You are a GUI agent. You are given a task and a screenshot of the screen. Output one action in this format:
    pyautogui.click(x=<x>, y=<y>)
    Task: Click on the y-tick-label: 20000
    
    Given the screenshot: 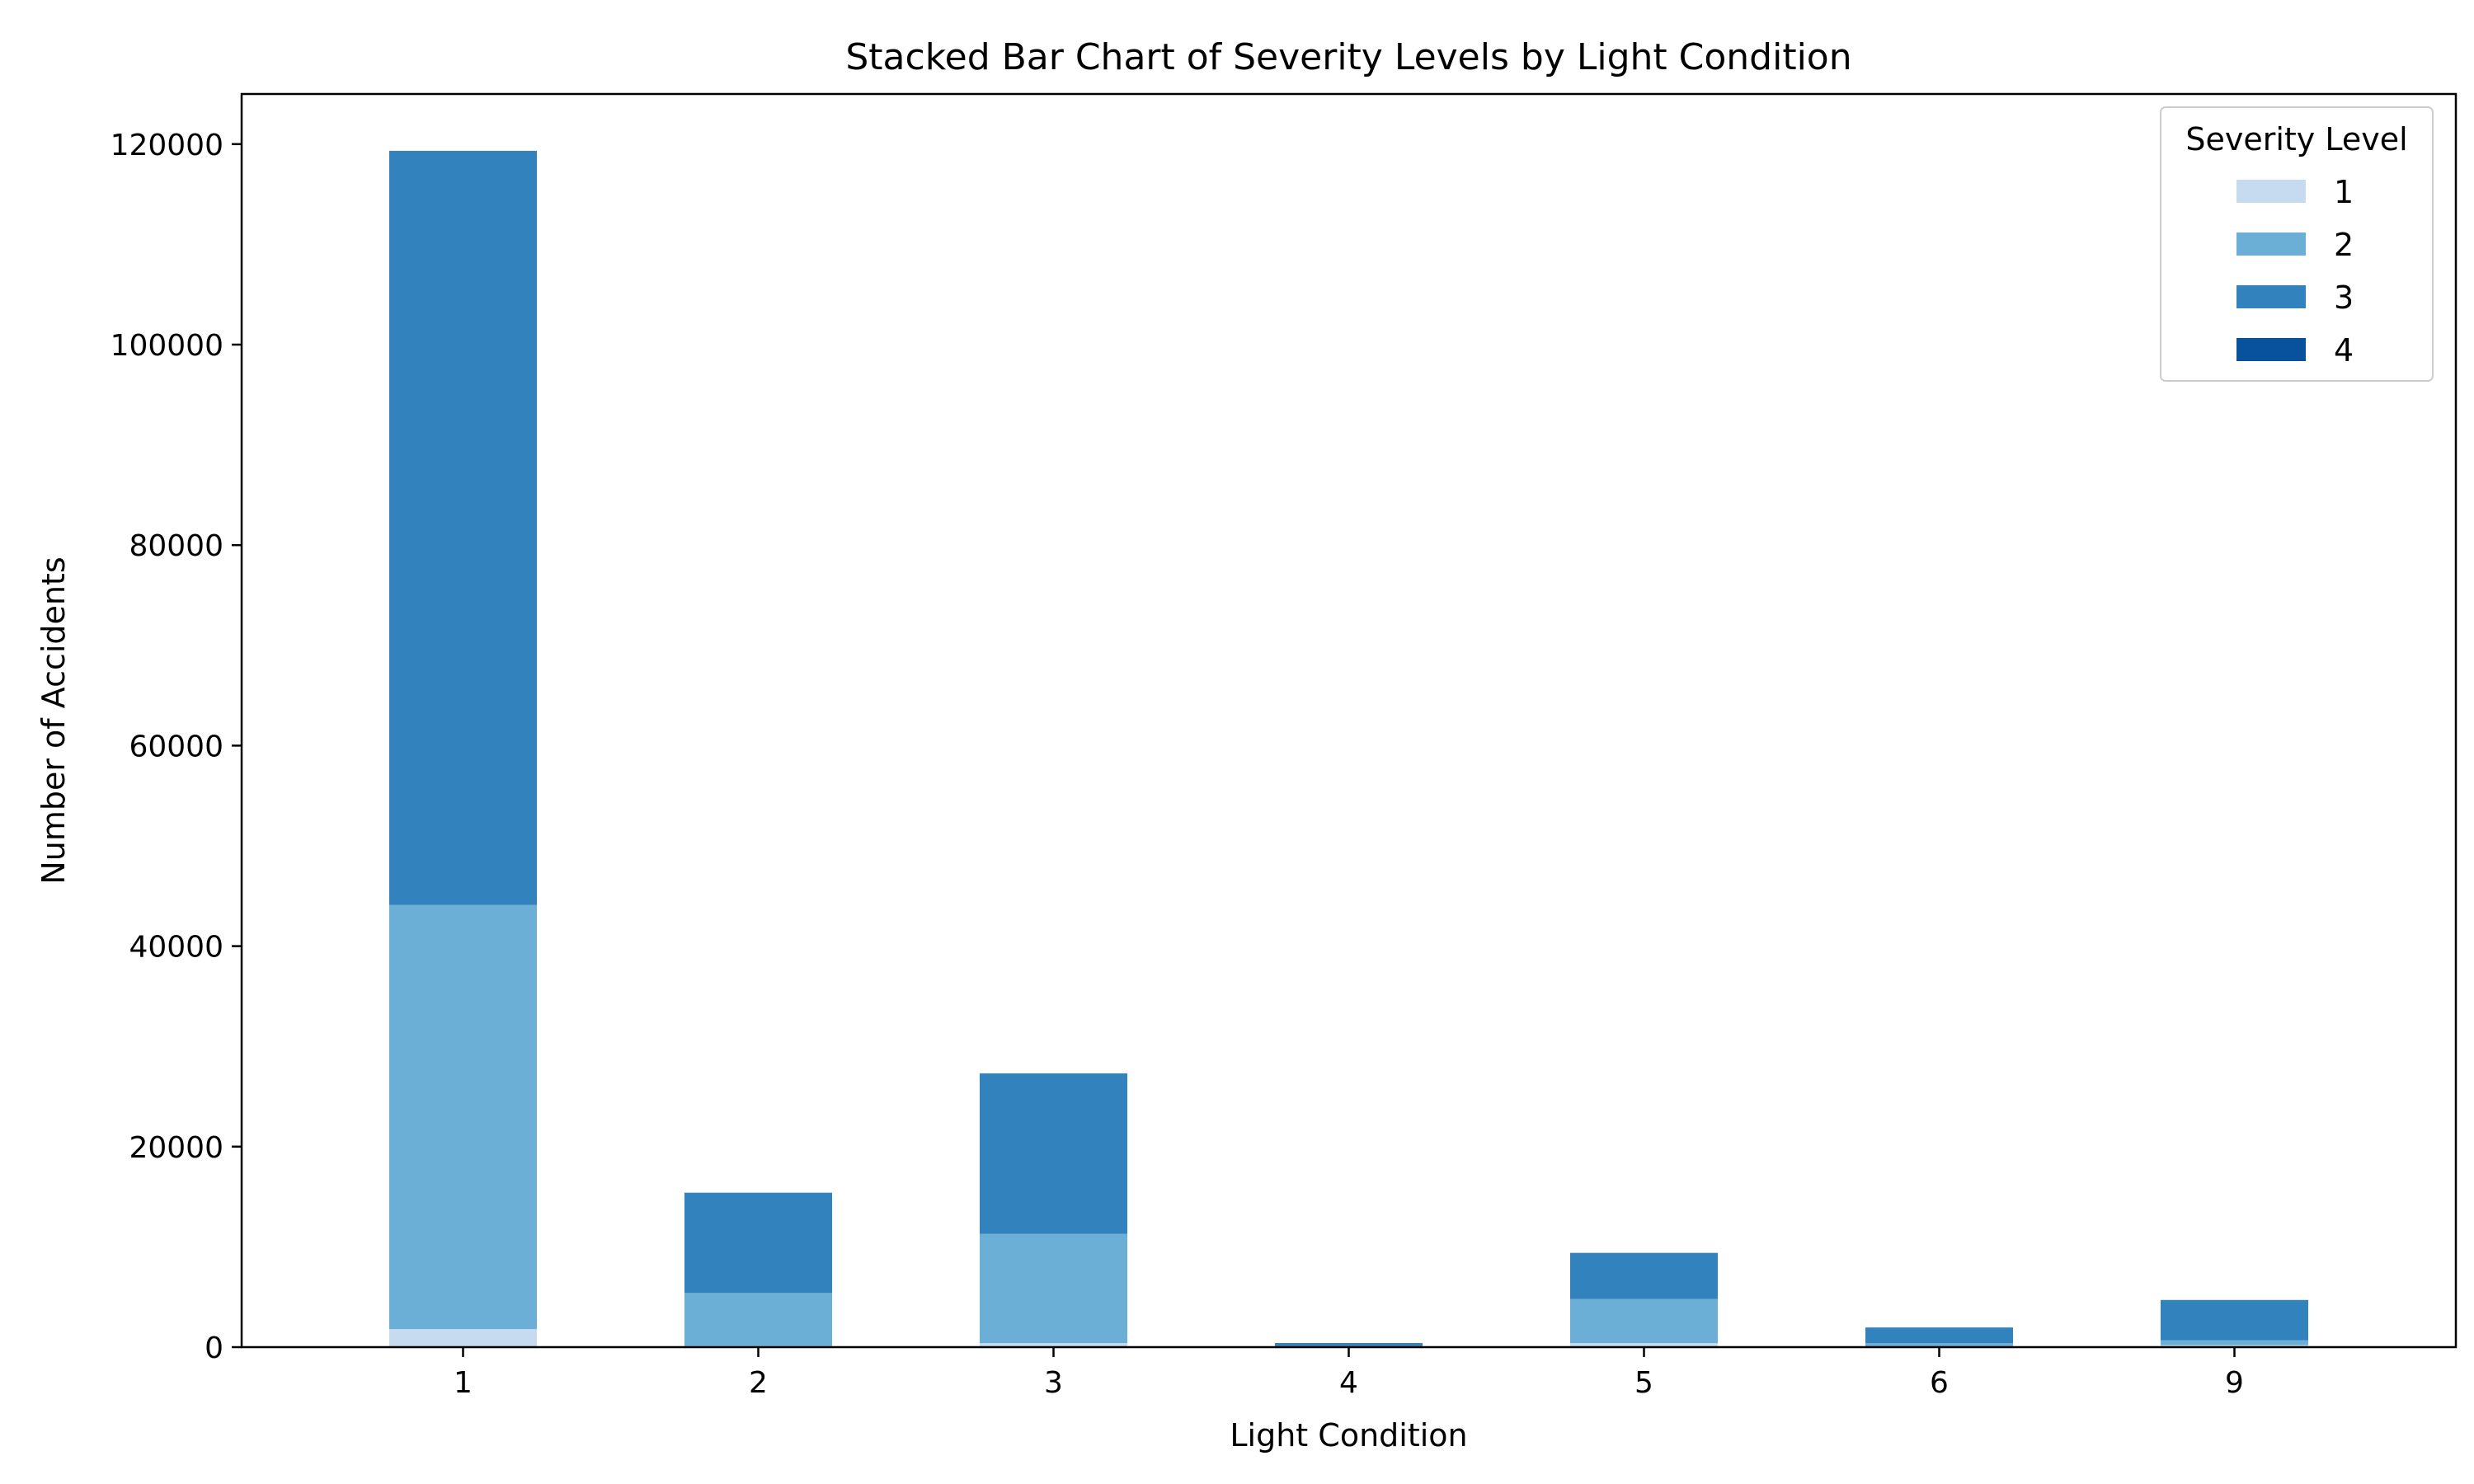 What is the action you would take?
    pyautogui.click(x=176, y=1148)
    